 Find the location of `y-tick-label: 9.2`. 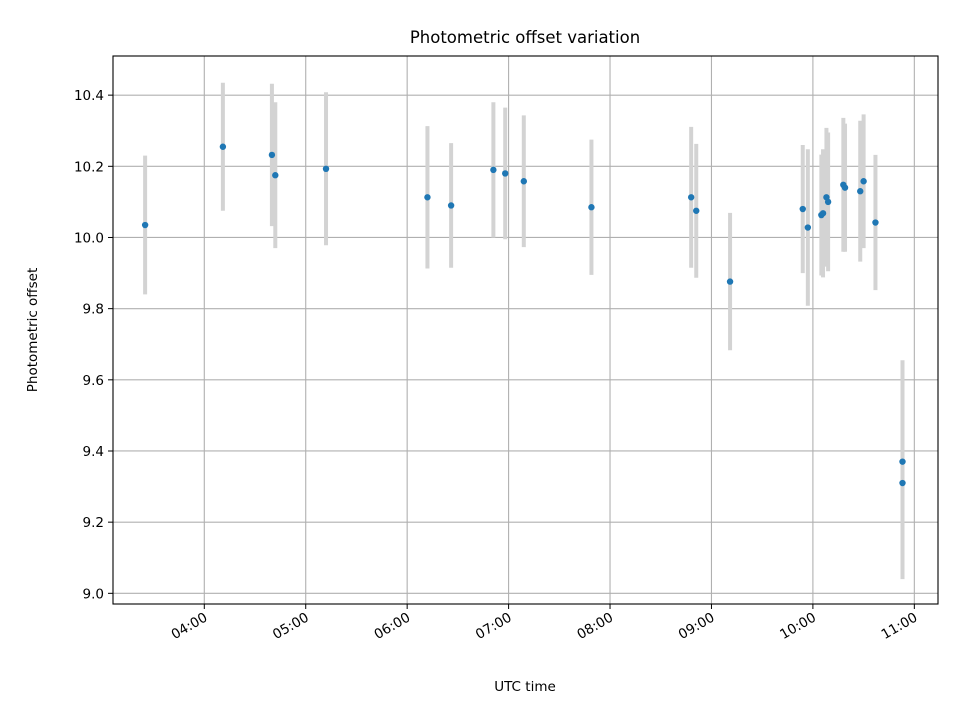

y-tick-label: 9.2 is located at coordinates (93, 523).